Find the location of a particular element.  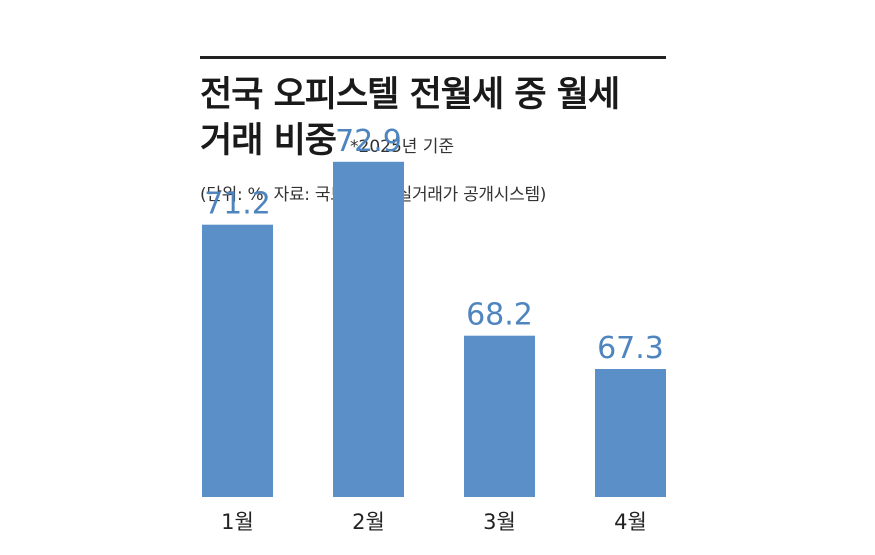

title-line-1: 전국 오피스텔 전월세 중 월세 is located at coordinates (410, 95).